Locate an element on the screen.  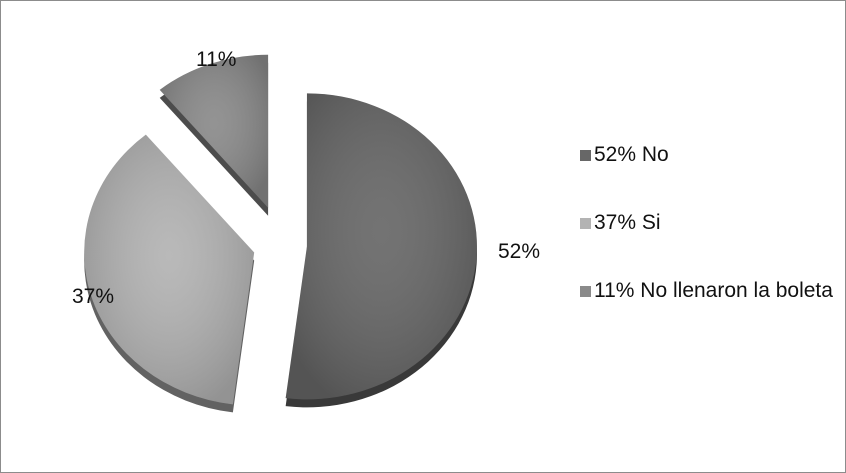
pie-slice-shading-si is located at coordinates (169, 269).